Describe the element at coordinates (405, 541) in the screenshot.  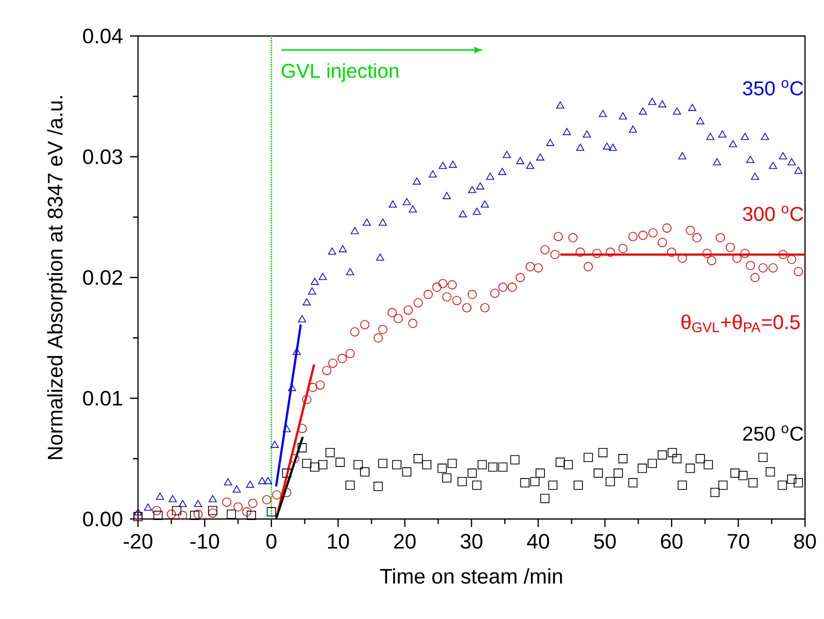
I see `x-tick-label: 20` at that location.